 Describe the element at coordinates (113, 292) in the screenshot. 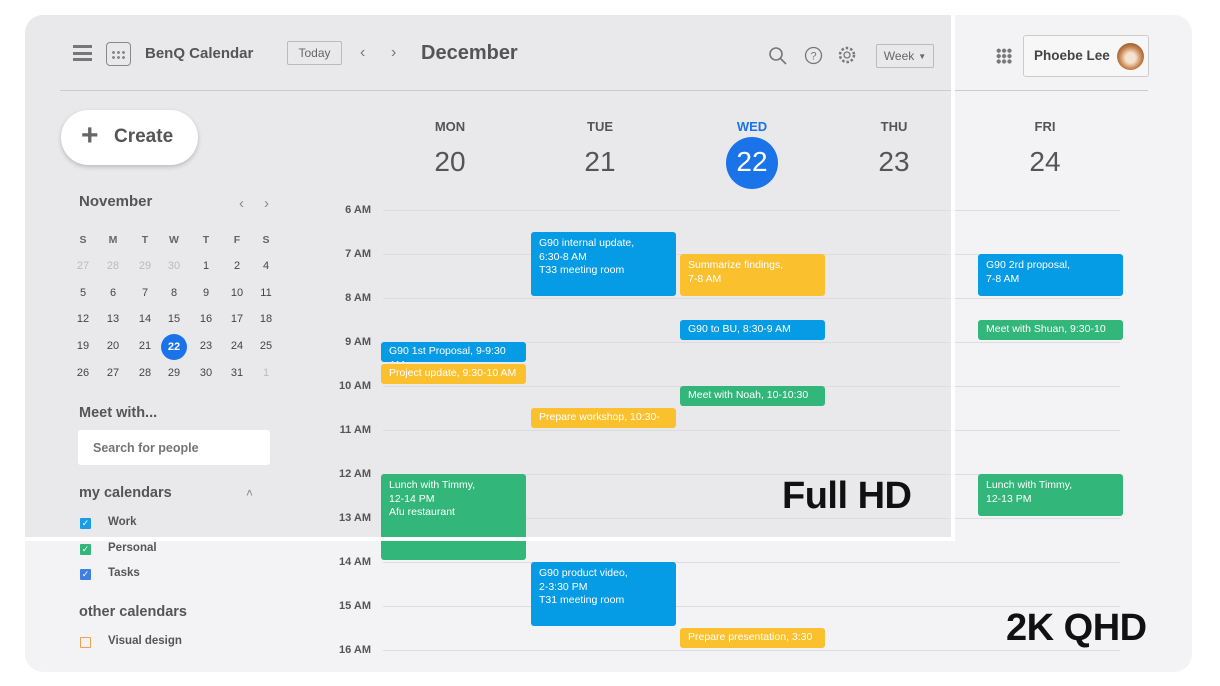

I see `mini-day: 6` at that location.